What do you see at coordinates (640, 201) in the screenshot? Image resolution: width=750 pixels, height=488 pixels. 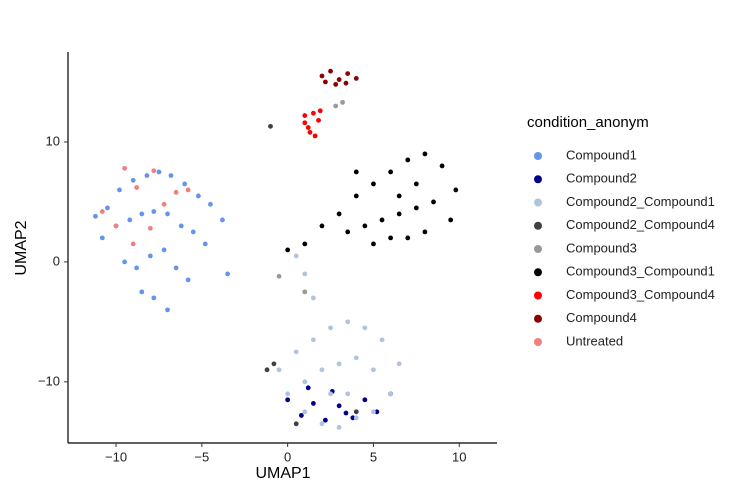 I see `legend-label: Compound2_Compound1` at bounding box center [640, 201].